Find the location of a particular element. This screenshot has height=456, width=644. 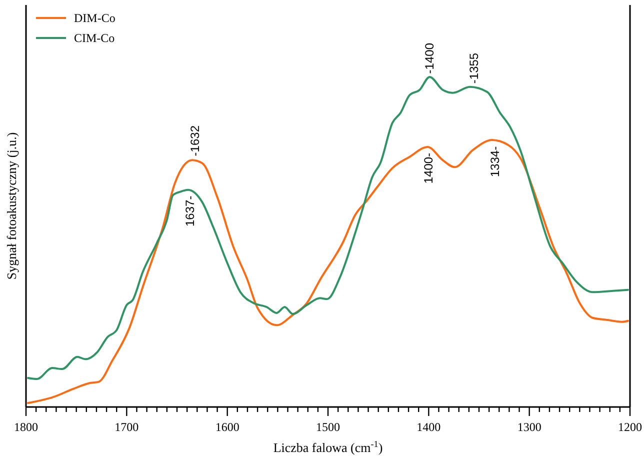

x-tick-label: 1200 is located at coordinates (630, 427).